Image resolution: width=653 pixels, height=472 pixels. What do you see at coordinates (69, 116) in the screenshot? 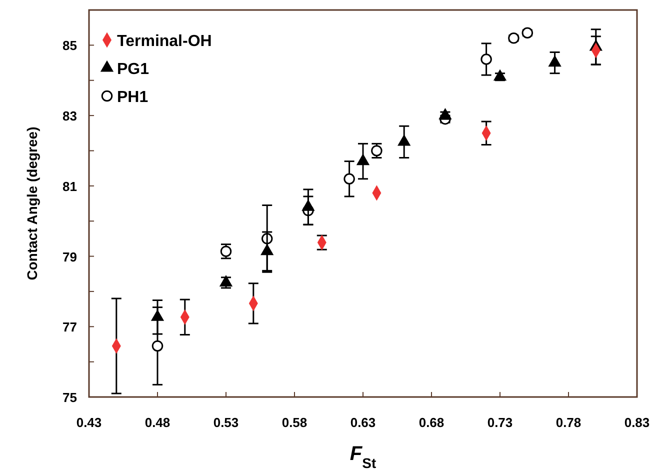
I see `y-tick-label: 83` at bounding box center [69, 116].